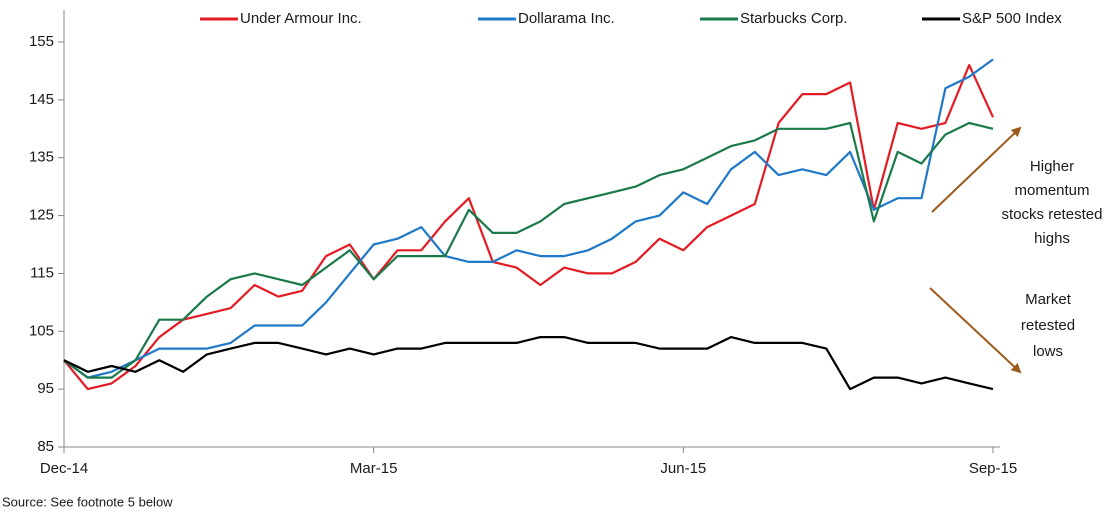 This screenshot has height=512, width=1117. I want to click on source: Source: See footnote 5 below, so click(87, 501).